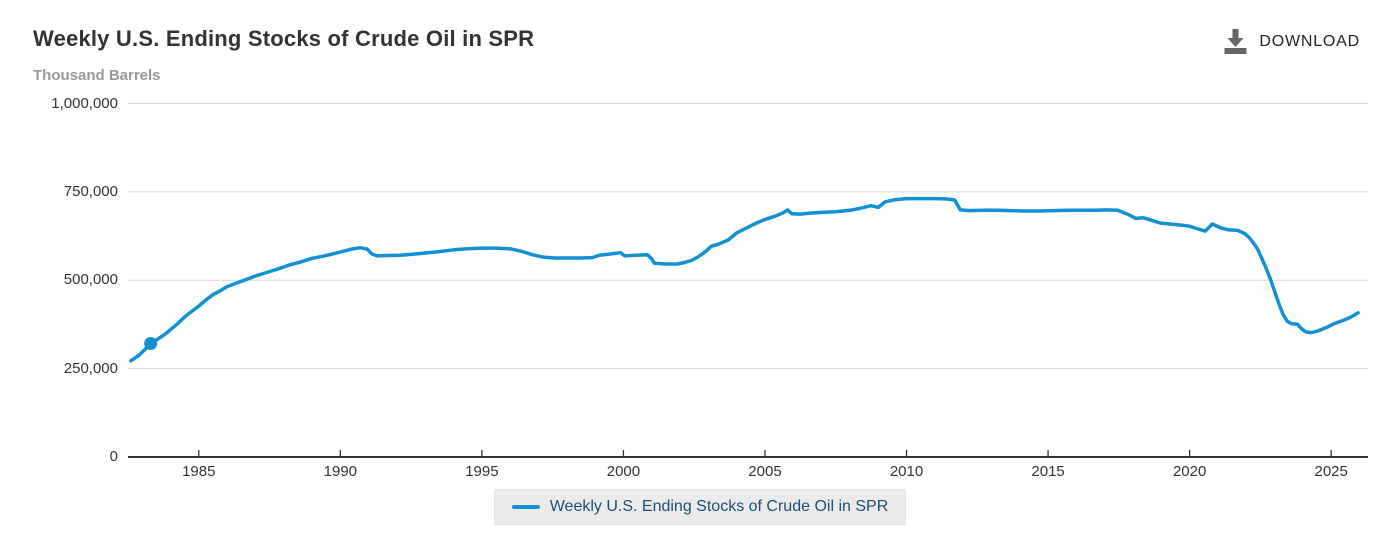 Image resolution: width=1400 pixels, height=560 pixels. Describe the element at coordinates (199, 471) in the screenshot. I see `x-tick-label: 1985` at that location.